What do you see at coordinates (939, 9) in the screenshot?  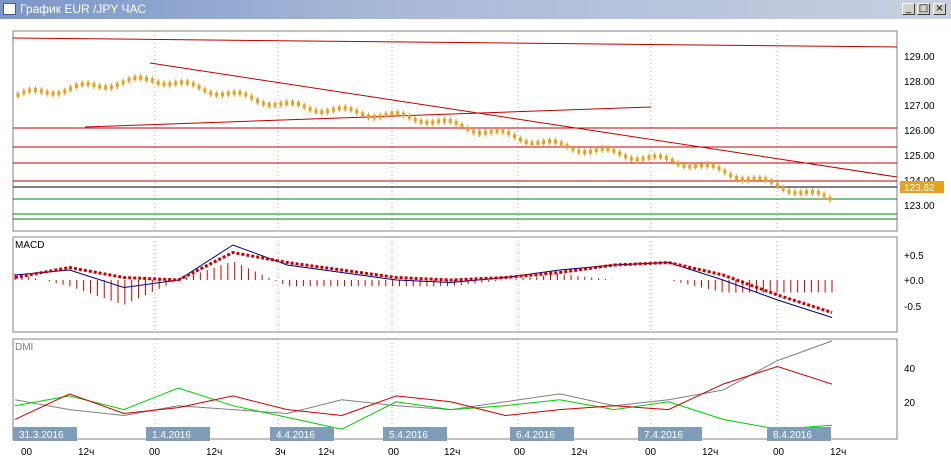 I see `close-button: ×` at bounding box center [939, 9].